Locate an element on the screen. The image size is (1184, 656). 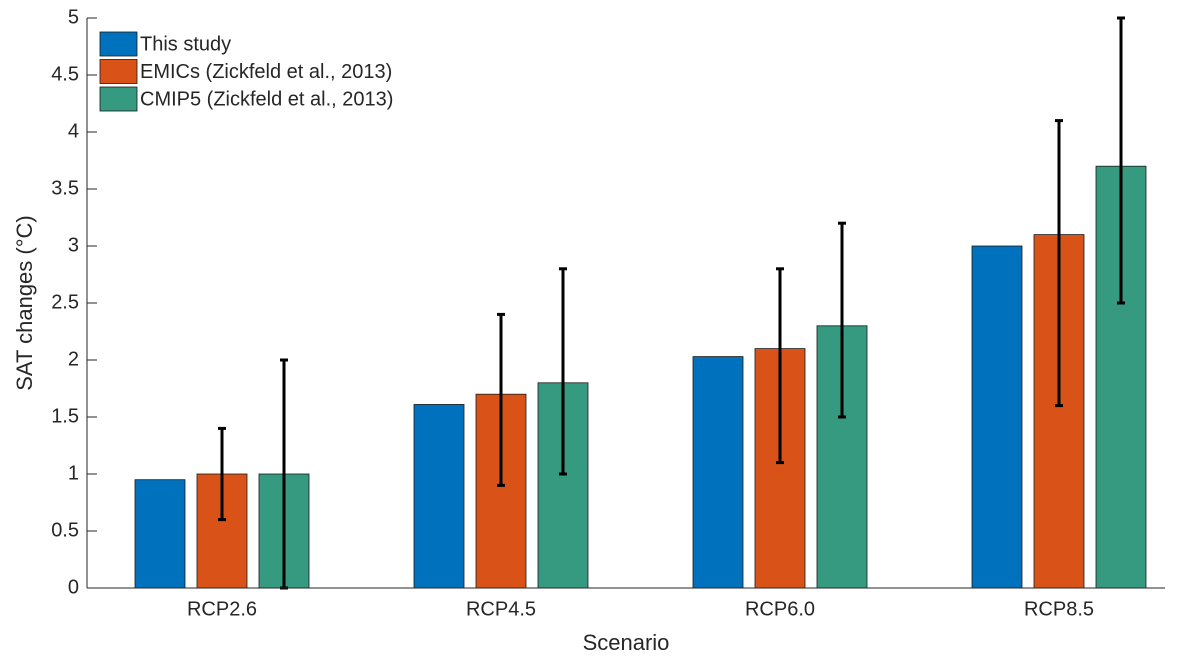
y-tick-label: 1.5 is located at coordinates (65, 416).